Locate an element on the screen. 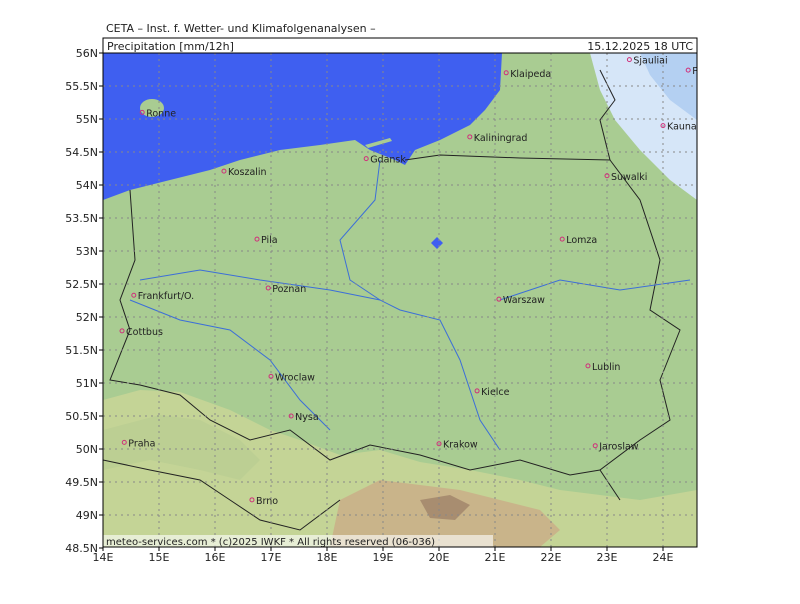 Image resolution: width=800 pixels, height=604 pixels. city-label: Lublin is located at coordinates (606, 367).